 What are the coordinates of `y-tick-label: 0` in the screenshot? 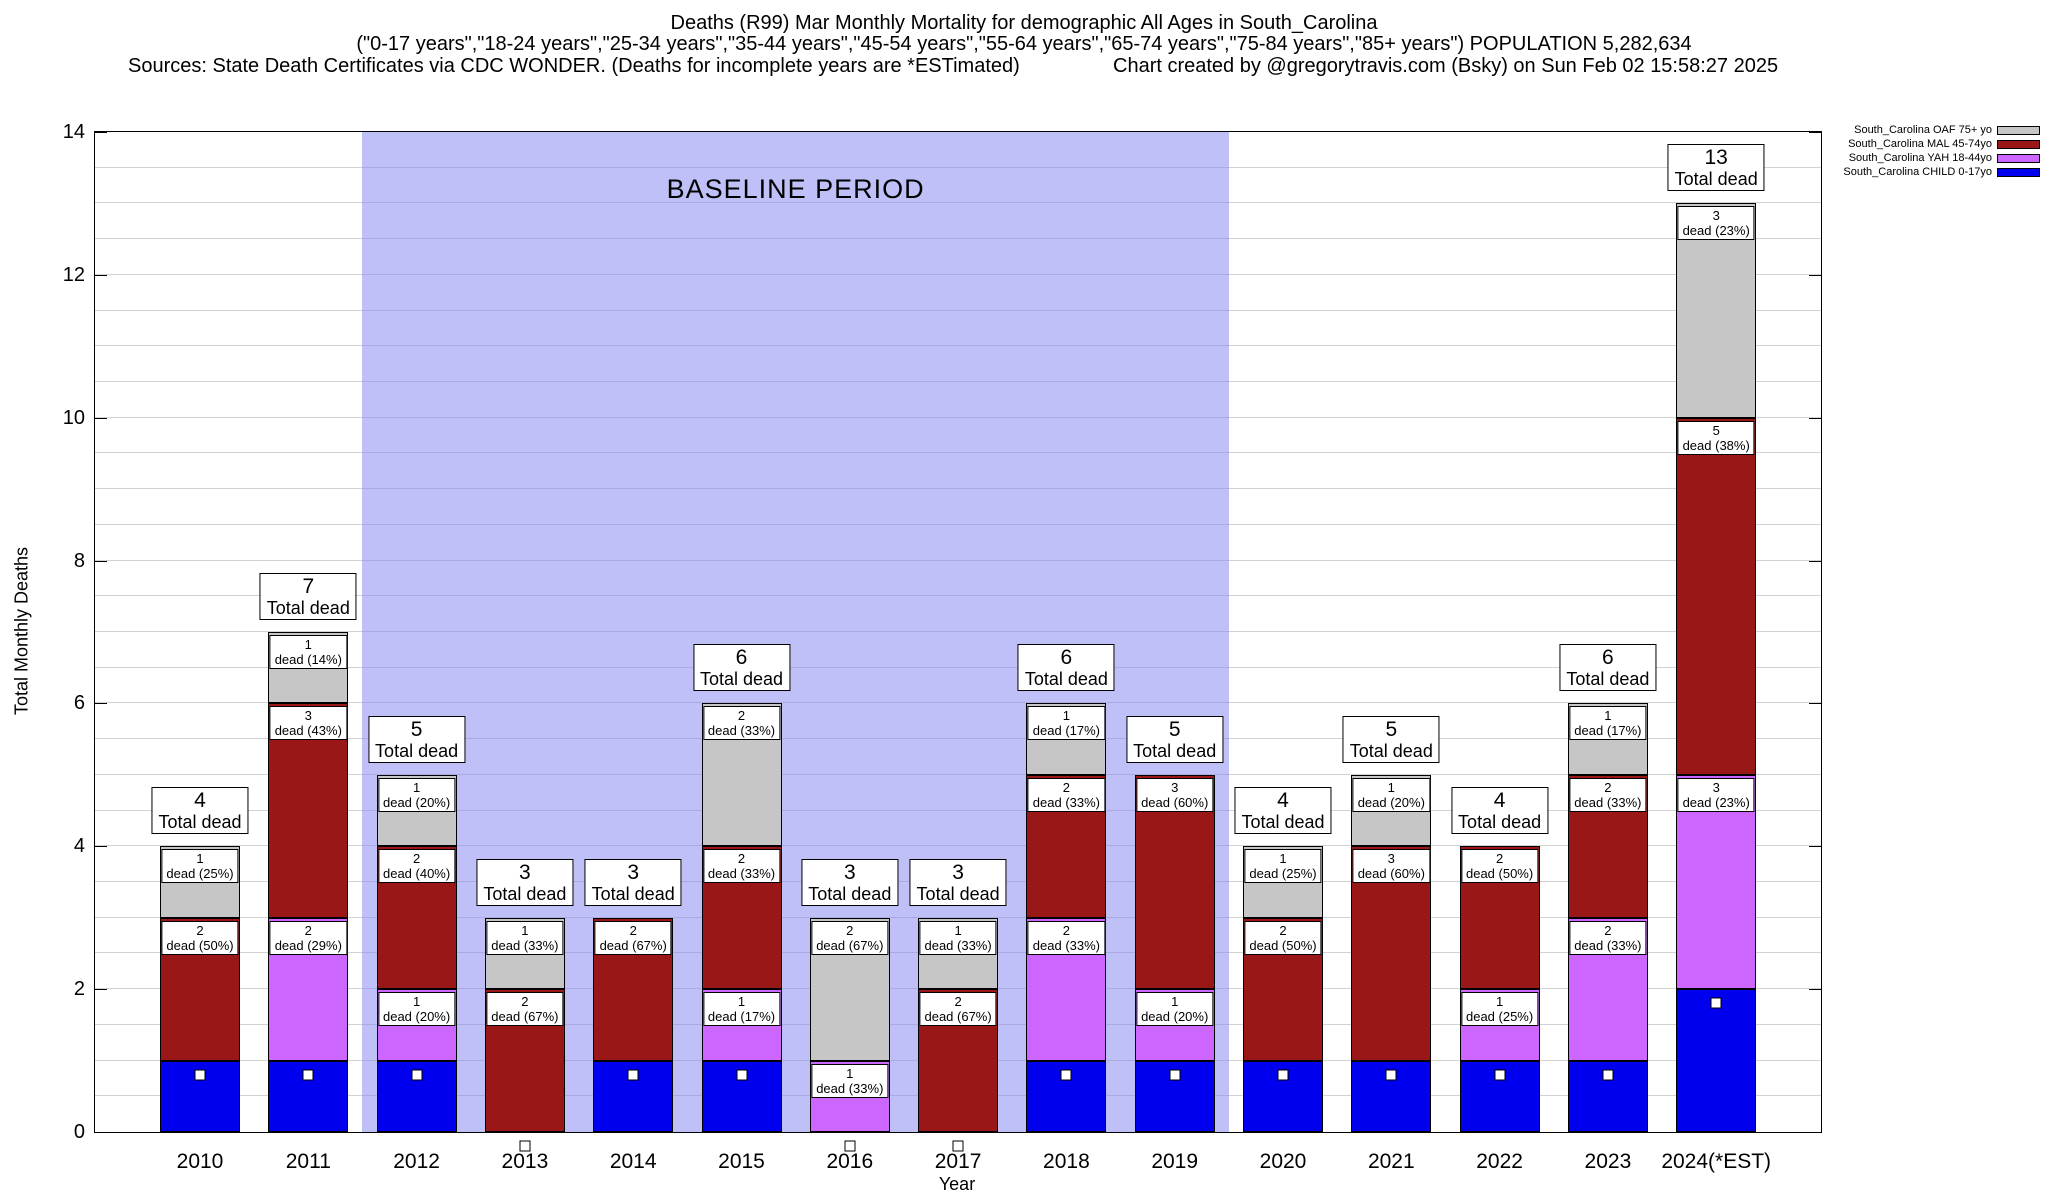 It's located at (79, 1132).